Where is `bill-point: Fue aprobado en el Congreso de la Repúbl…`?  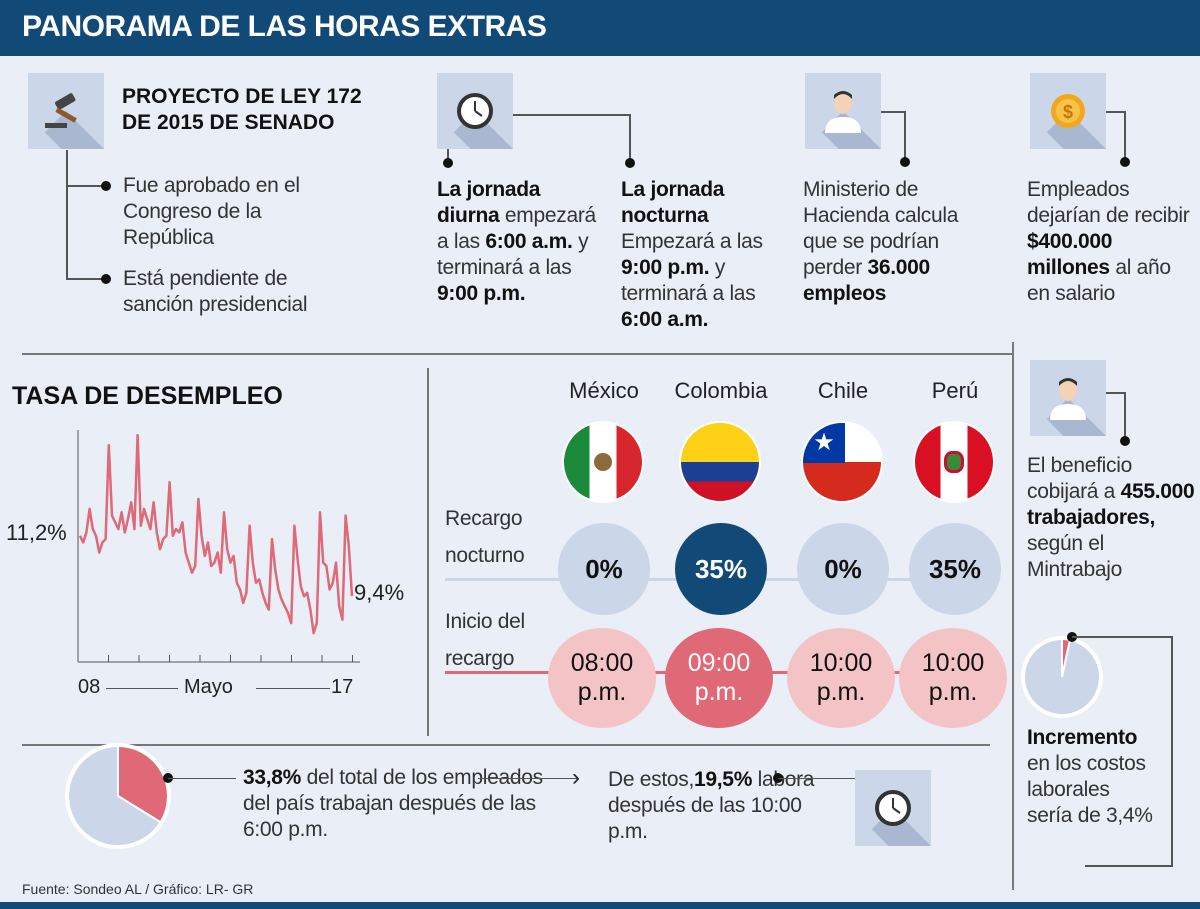
bill-point: Fue aprobado en el Congreso de la Repúbl… is located at coordinates (211, 211).